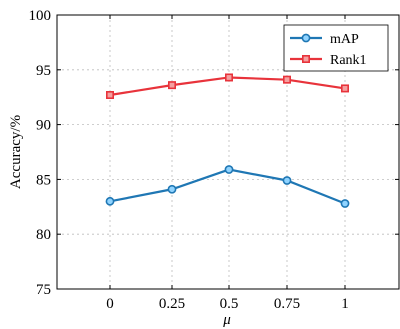 Image resolution: width=400 pixels, height=329 pixels. What do you see at coordinates (110, 304) in the screenshot?
I see `x-tick-label: 0` at bounding box center [110, 304].